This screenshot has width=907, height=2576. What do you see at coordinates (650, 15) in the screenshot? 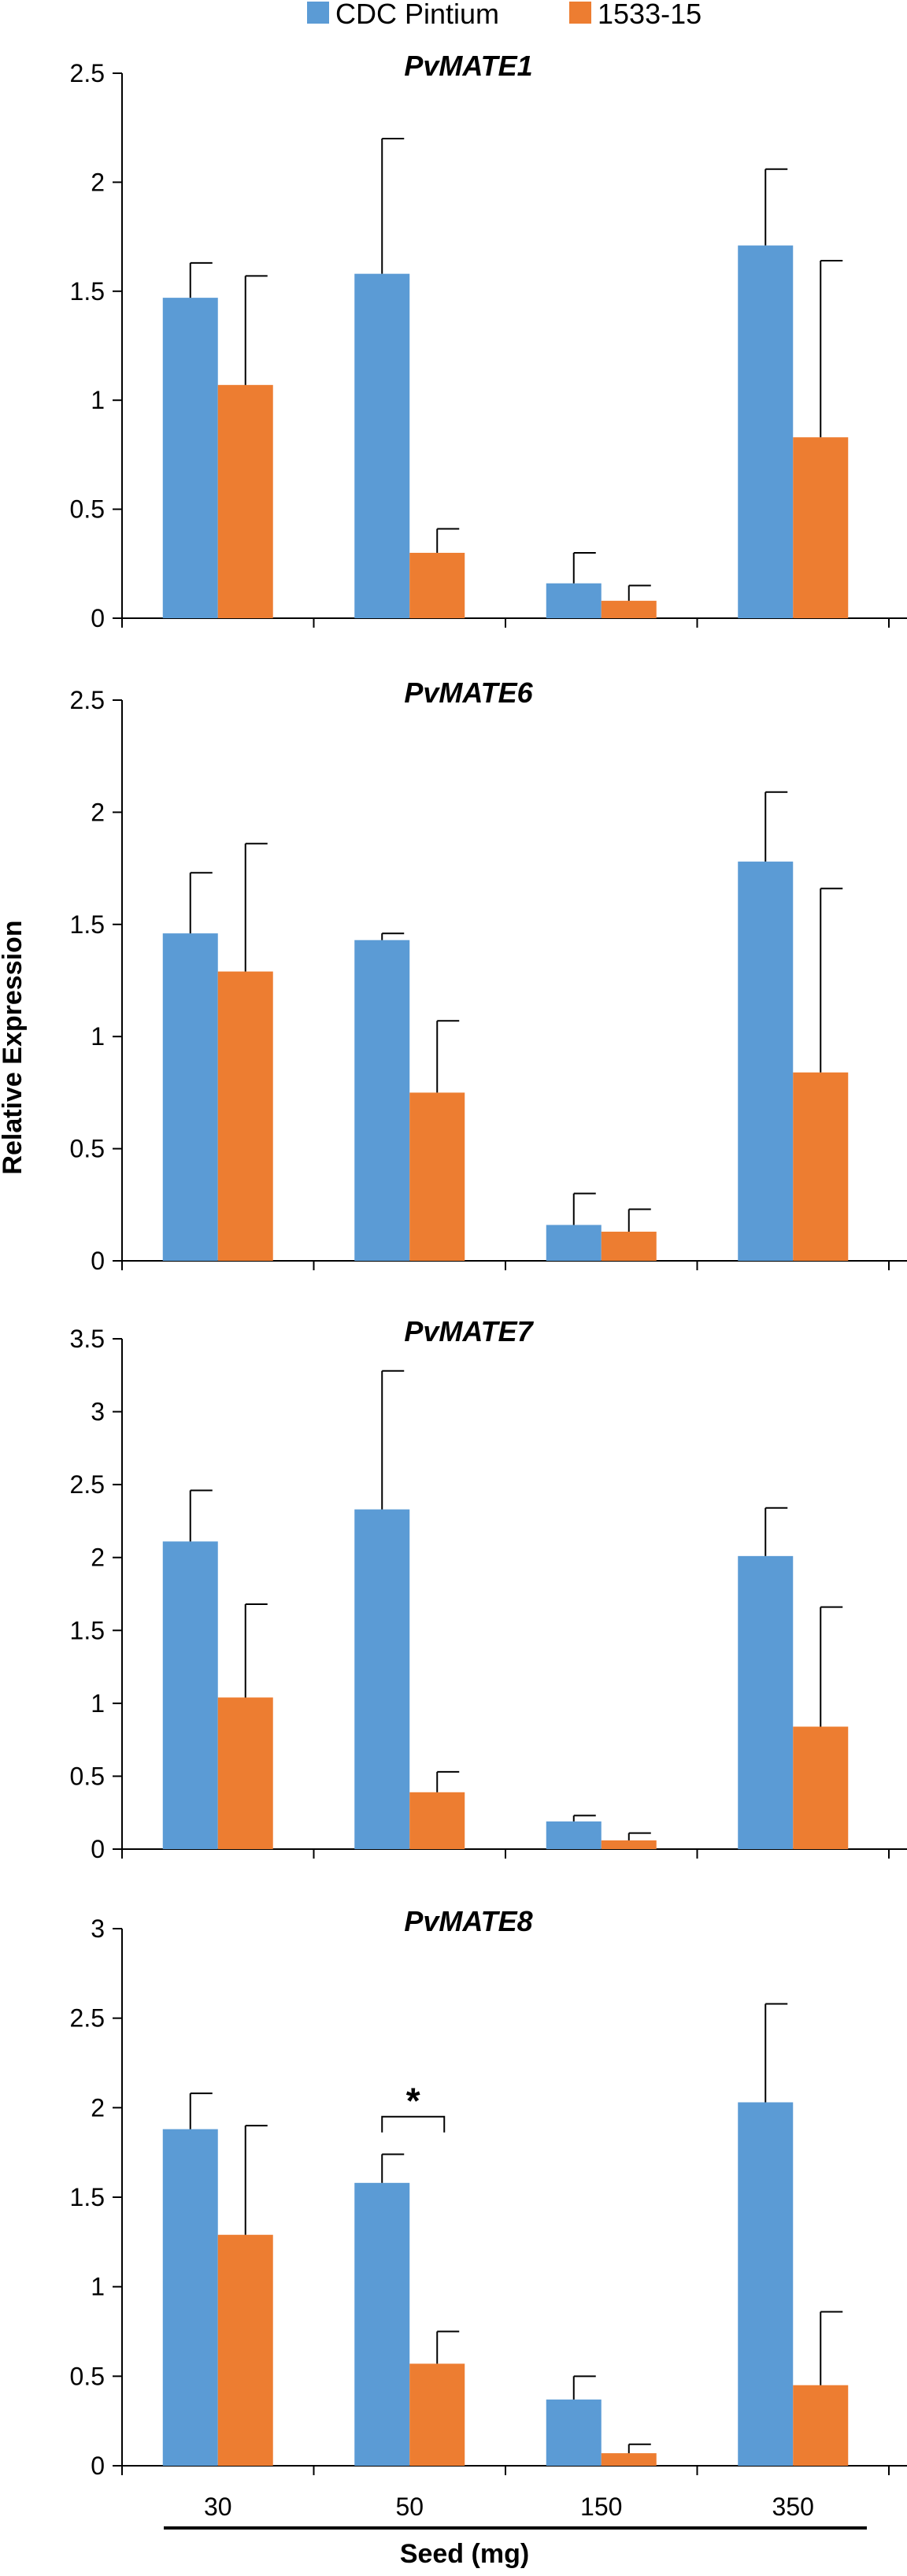
I see `legend-label-2: 1533-15` at bounding box center [650, 15].